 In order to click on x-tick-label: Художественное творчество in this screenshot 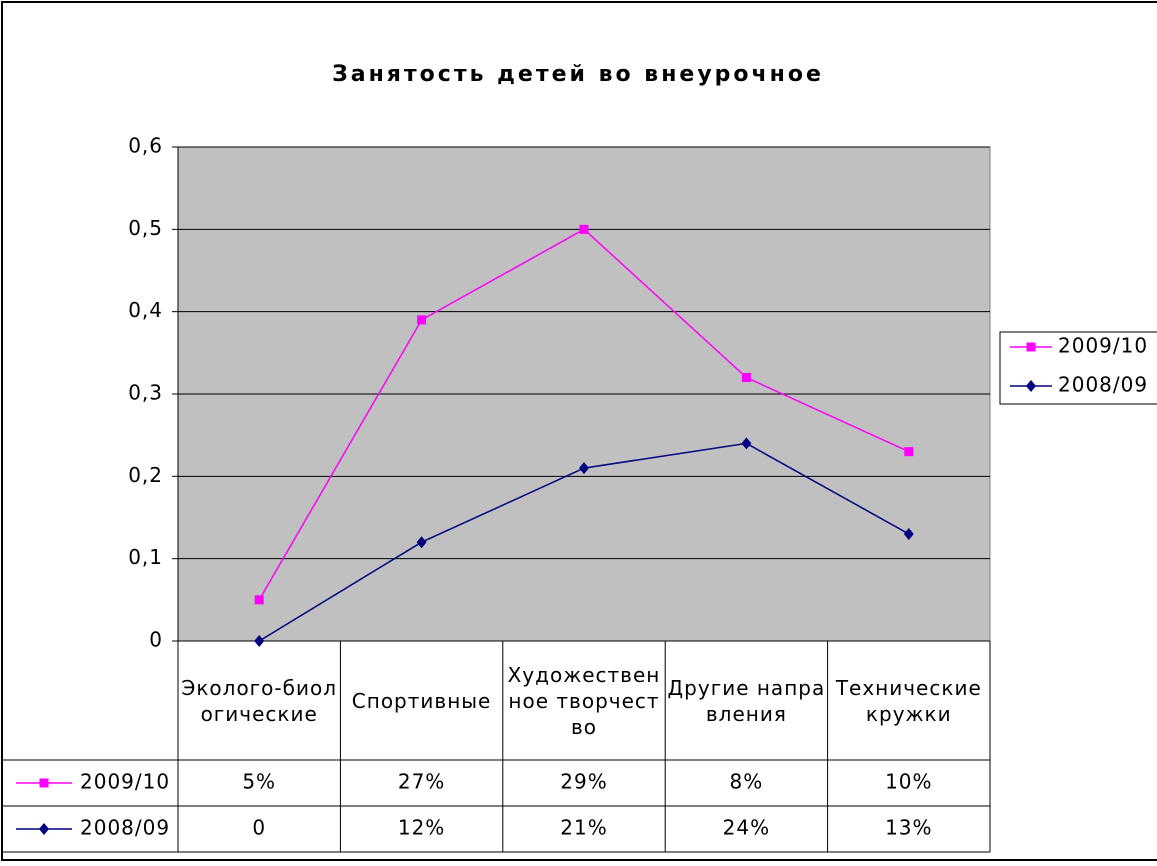, I will do `click(584, 700)`.